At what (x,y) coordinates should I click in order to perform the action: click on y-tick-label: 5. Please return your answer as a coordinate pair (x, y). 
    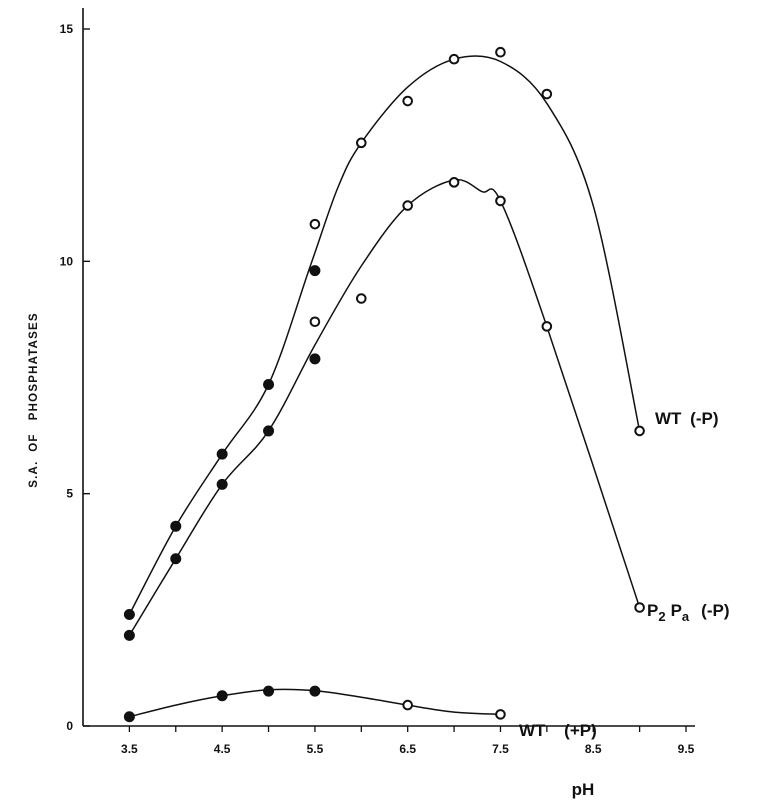
    Looking at the image, I should click on (69, 494).